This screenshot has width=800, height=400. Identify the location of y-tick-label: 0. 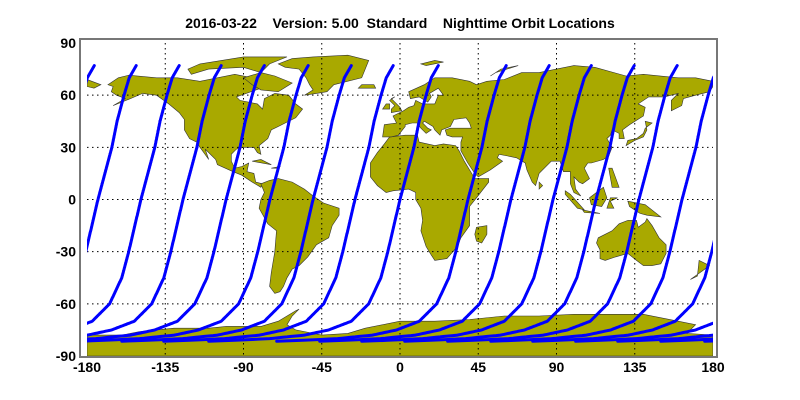
(72, 200).